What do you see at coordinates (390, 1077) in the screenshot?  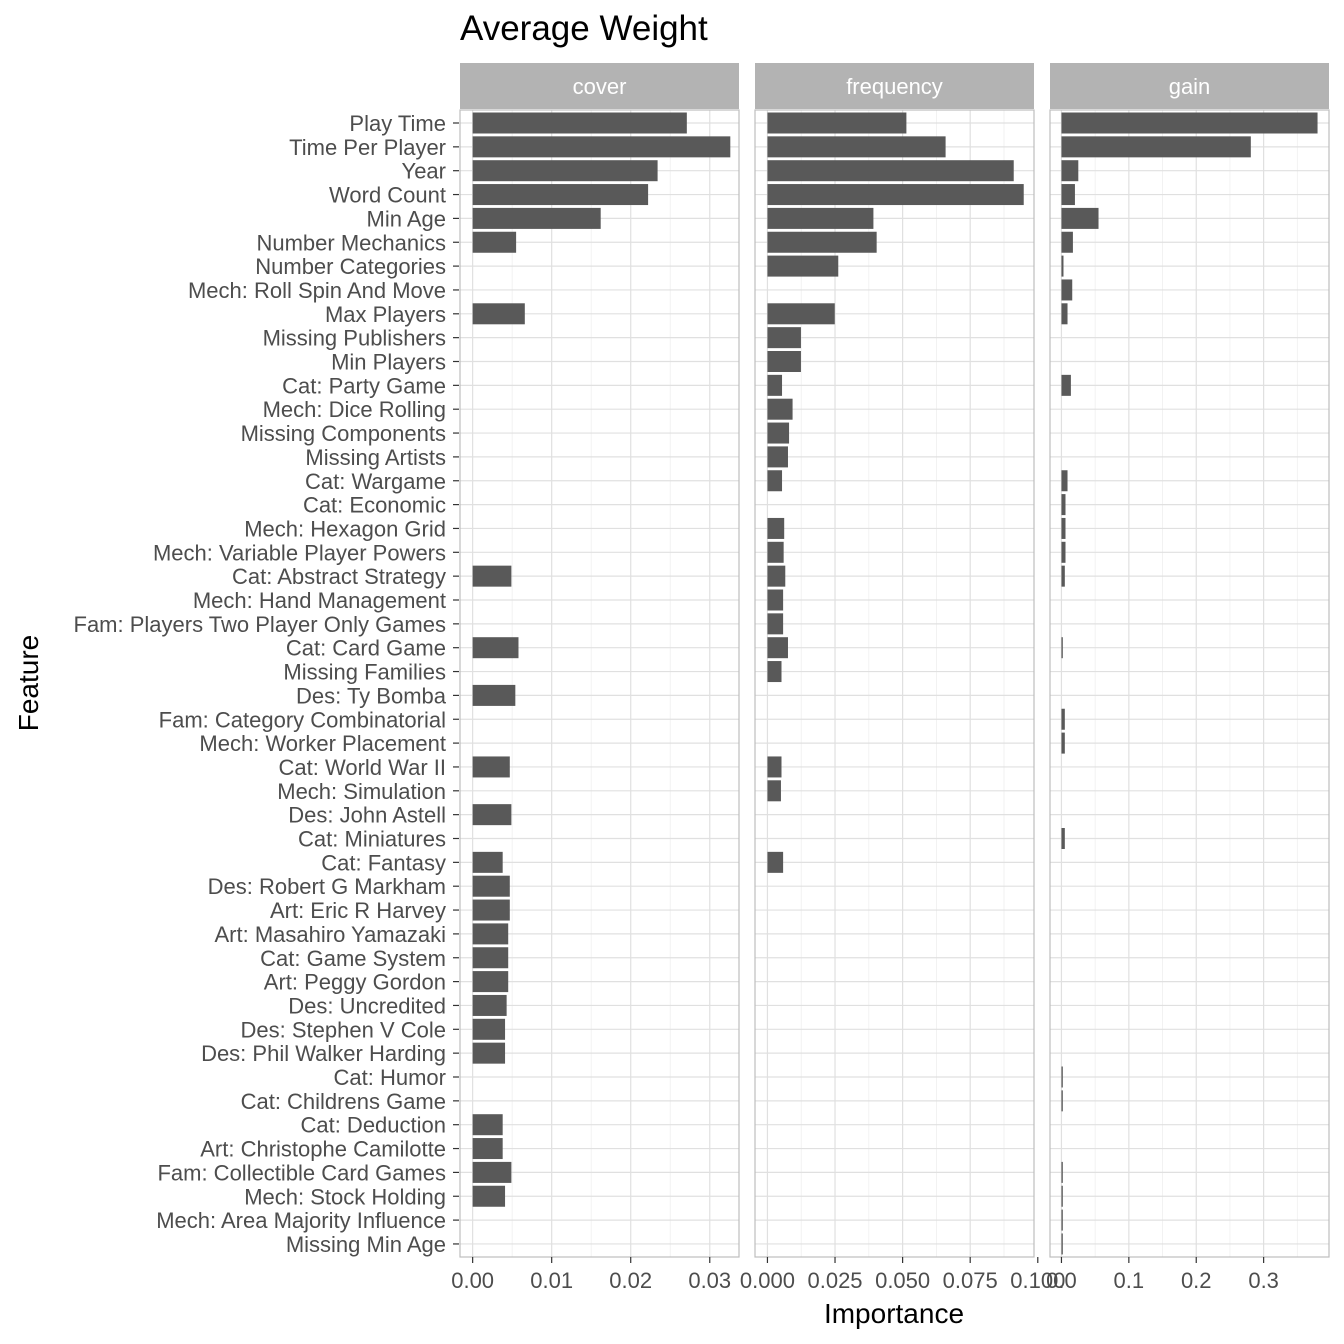 I see `category-label: Cat: Humor` at bounding box center [390, 1077].